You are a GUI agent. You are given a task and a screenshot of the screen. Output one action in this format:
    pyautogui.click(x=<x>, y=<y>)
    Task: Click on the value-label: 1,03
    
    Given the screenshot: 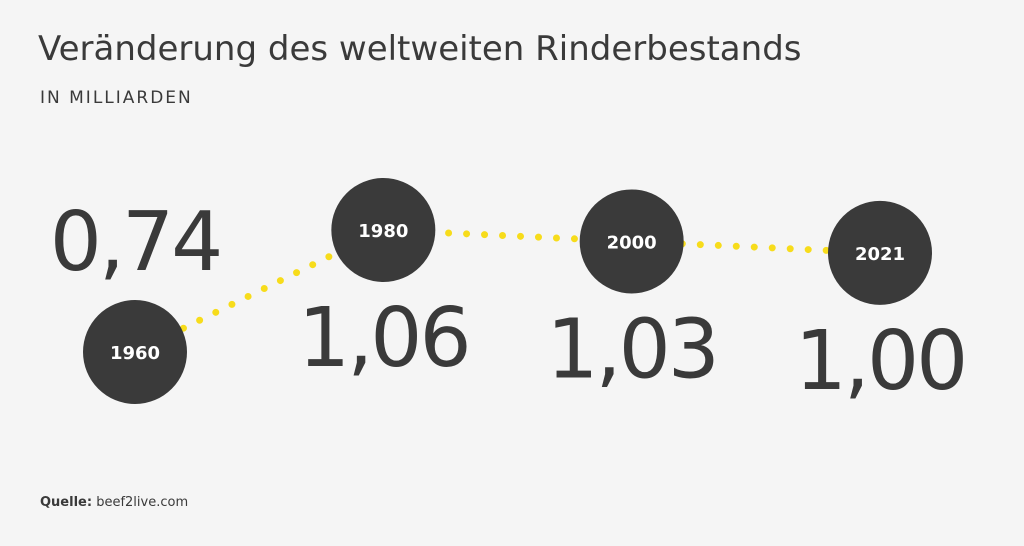 What is the action you would take?
    pyautogui.click(x=631, y=349)
    